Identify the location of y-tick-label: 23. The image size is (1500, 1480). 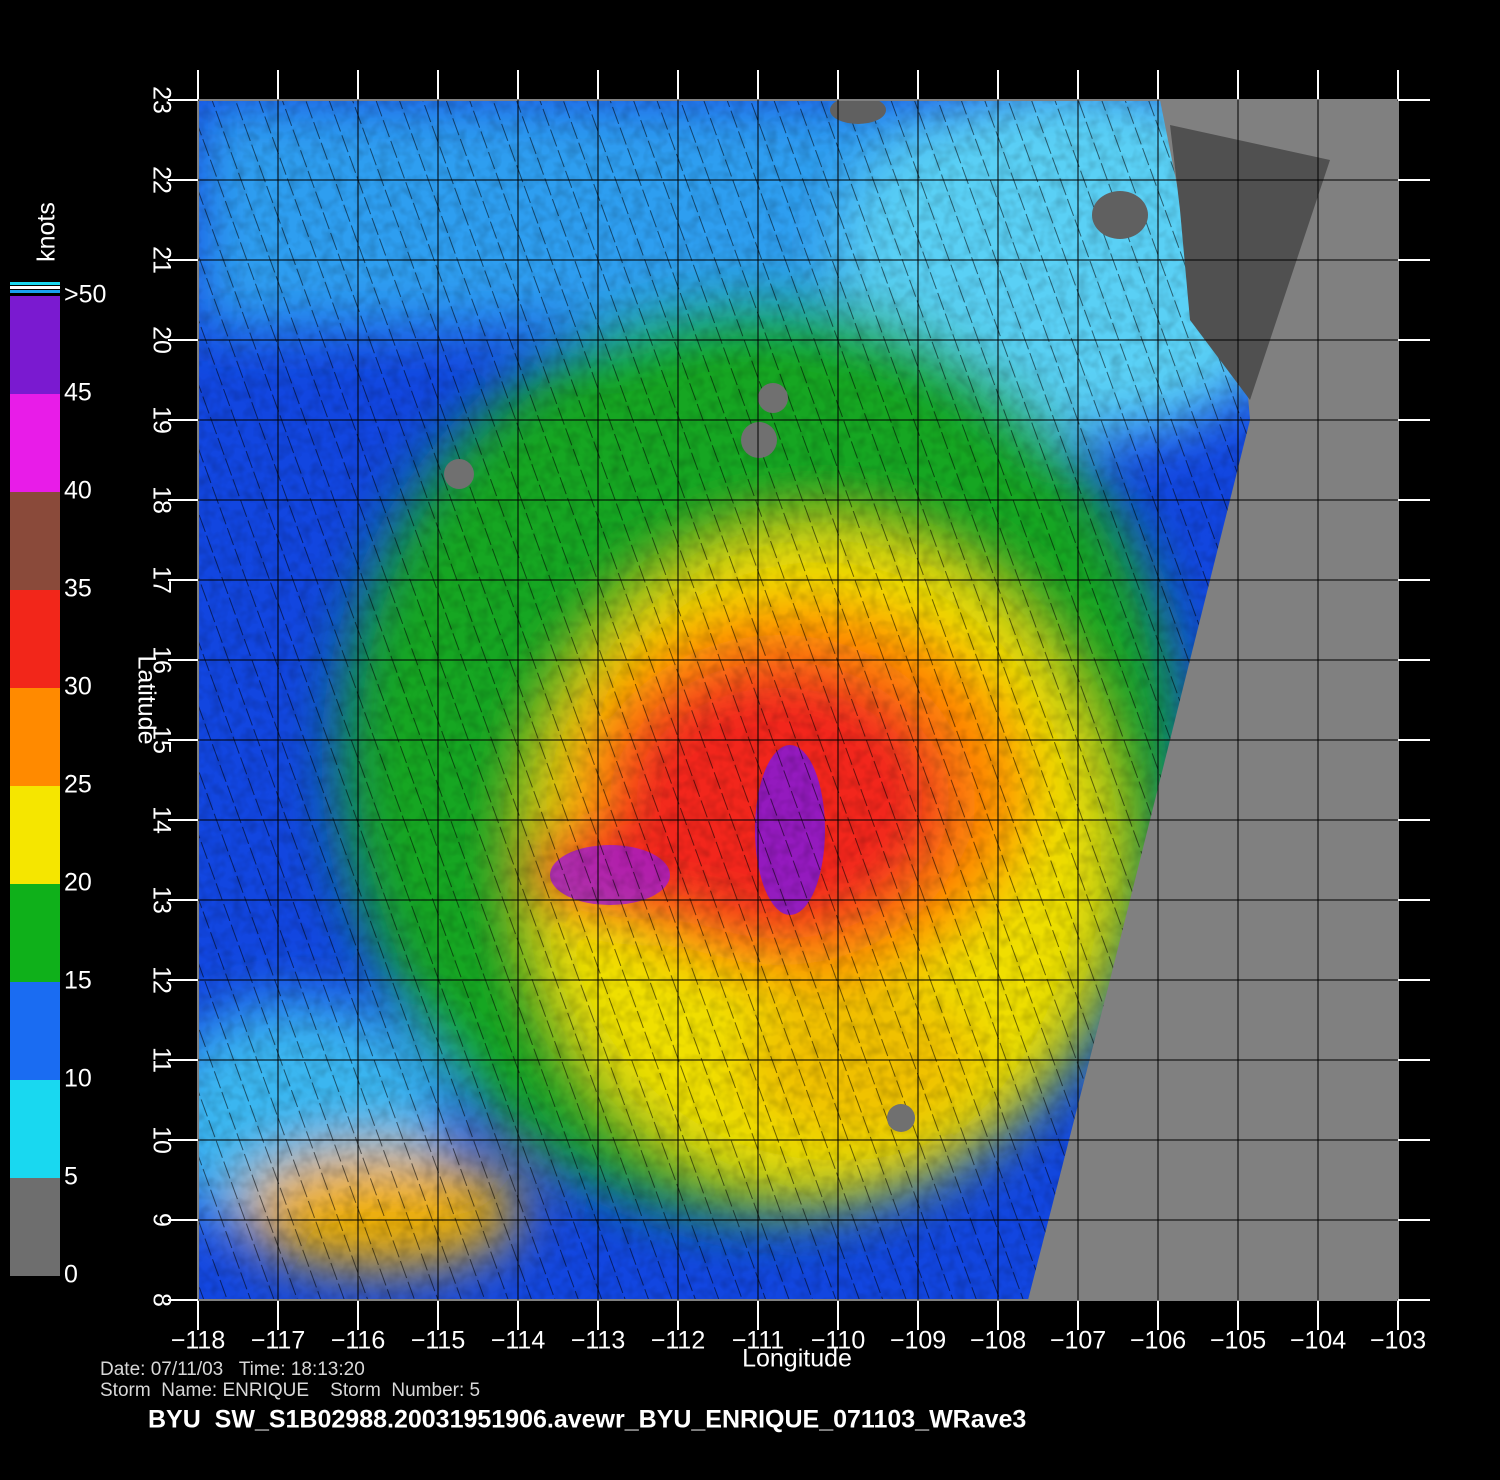
(161, 100).